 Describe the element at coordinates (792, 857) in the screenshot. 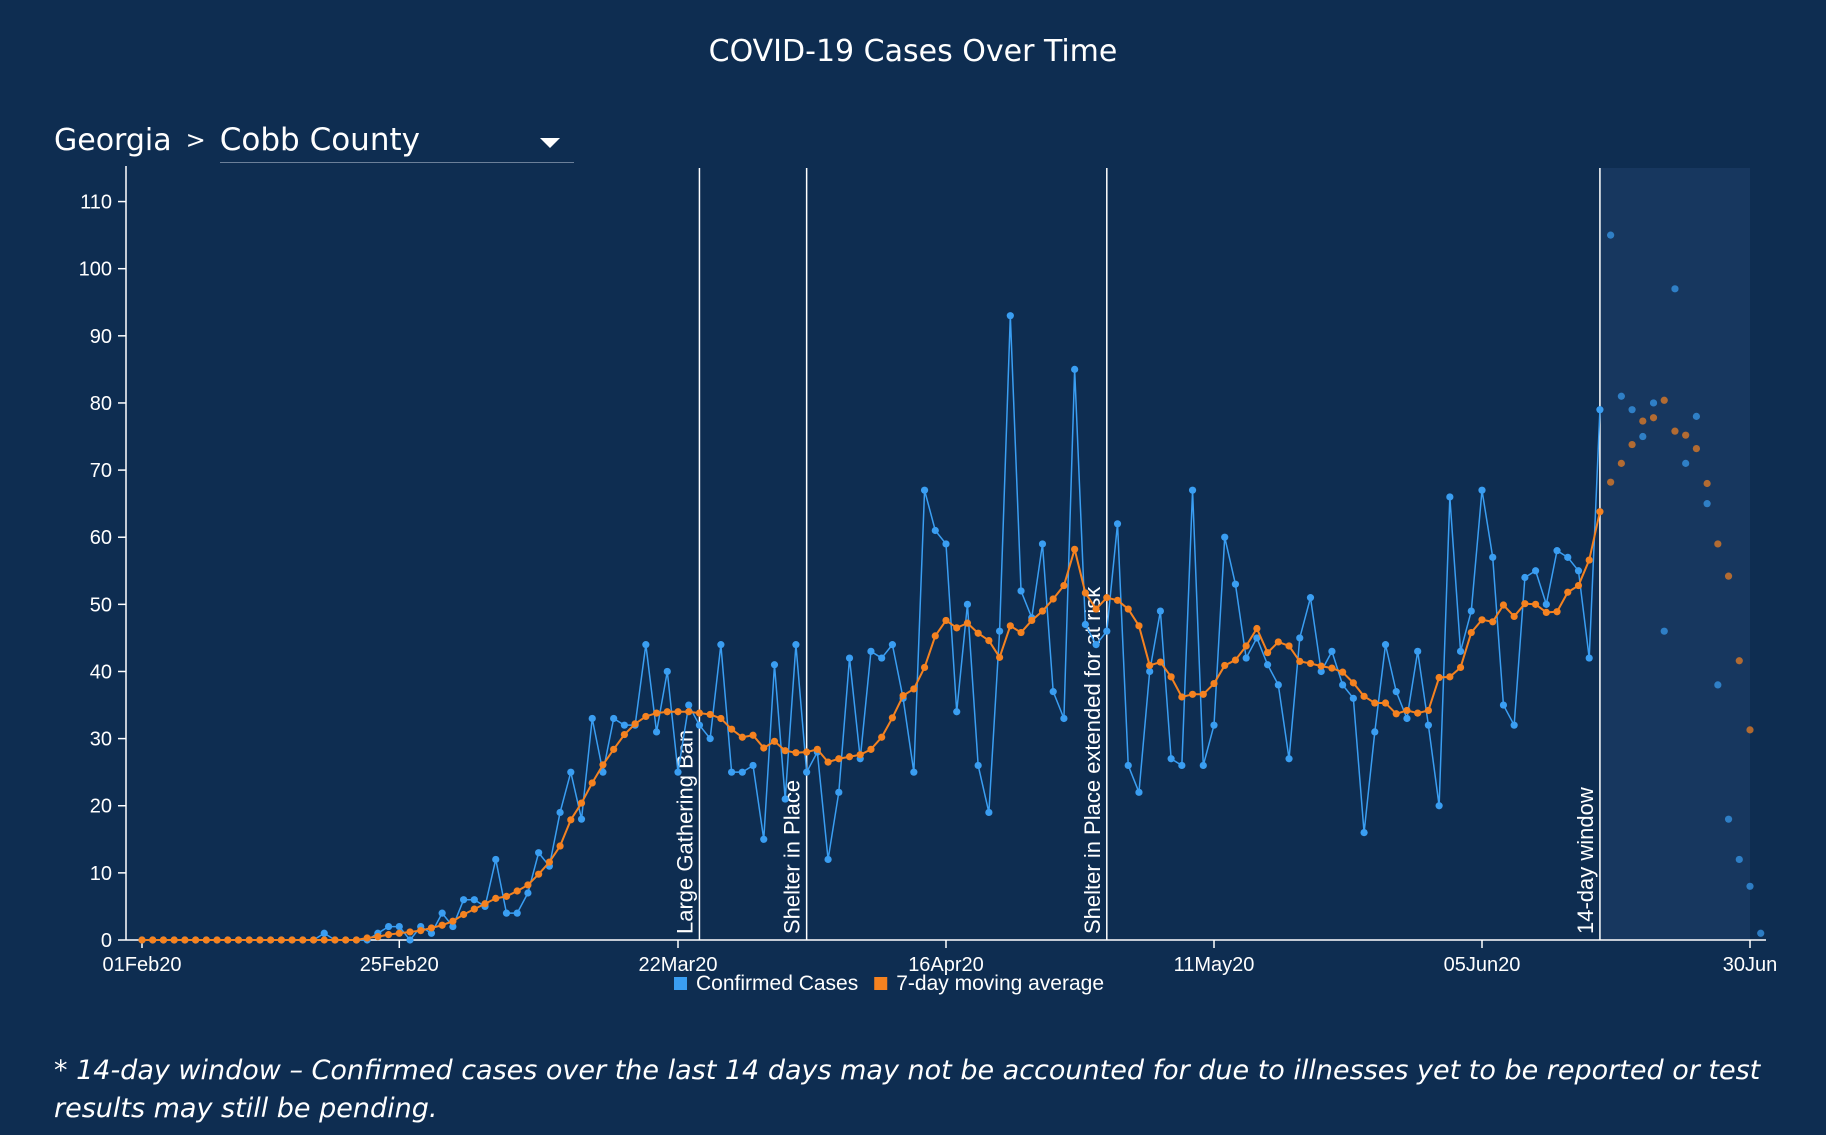

I see `annotation-label: Shelter in Place` at that location.